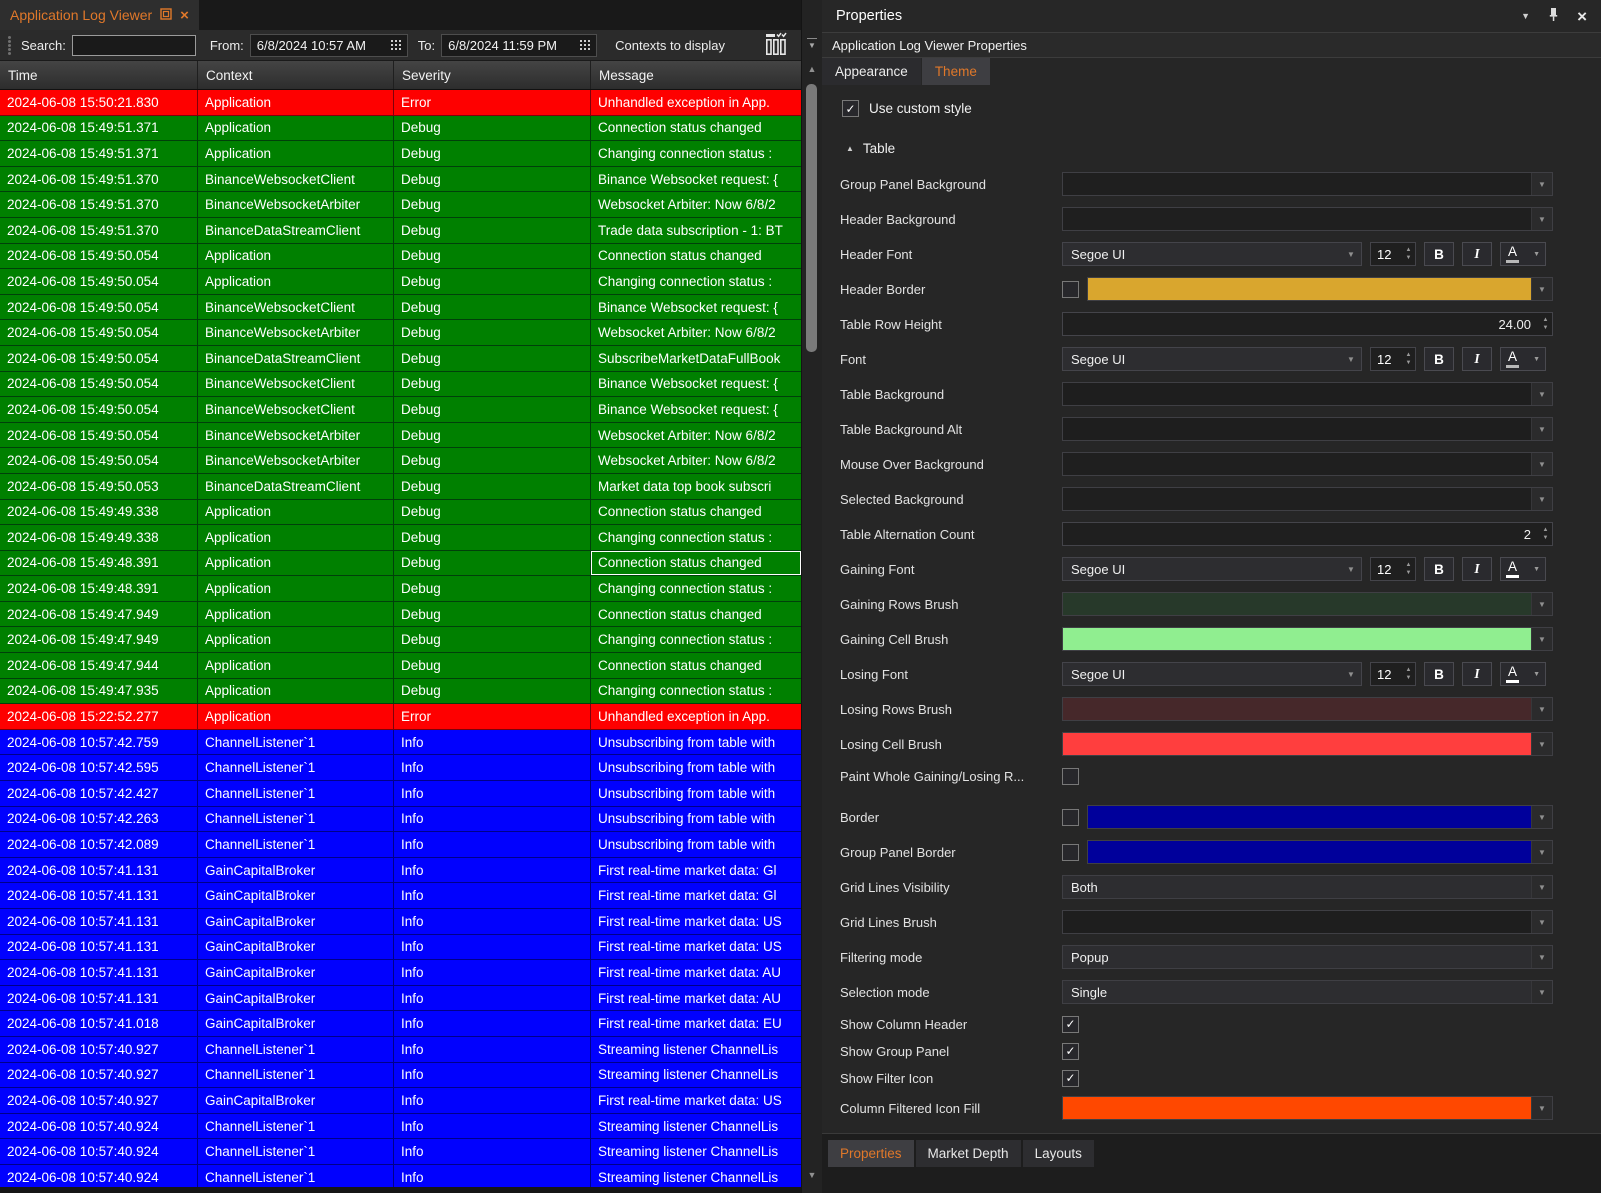  I want to click on toolbar-overflow-icon: ▼, so click(812, 44).